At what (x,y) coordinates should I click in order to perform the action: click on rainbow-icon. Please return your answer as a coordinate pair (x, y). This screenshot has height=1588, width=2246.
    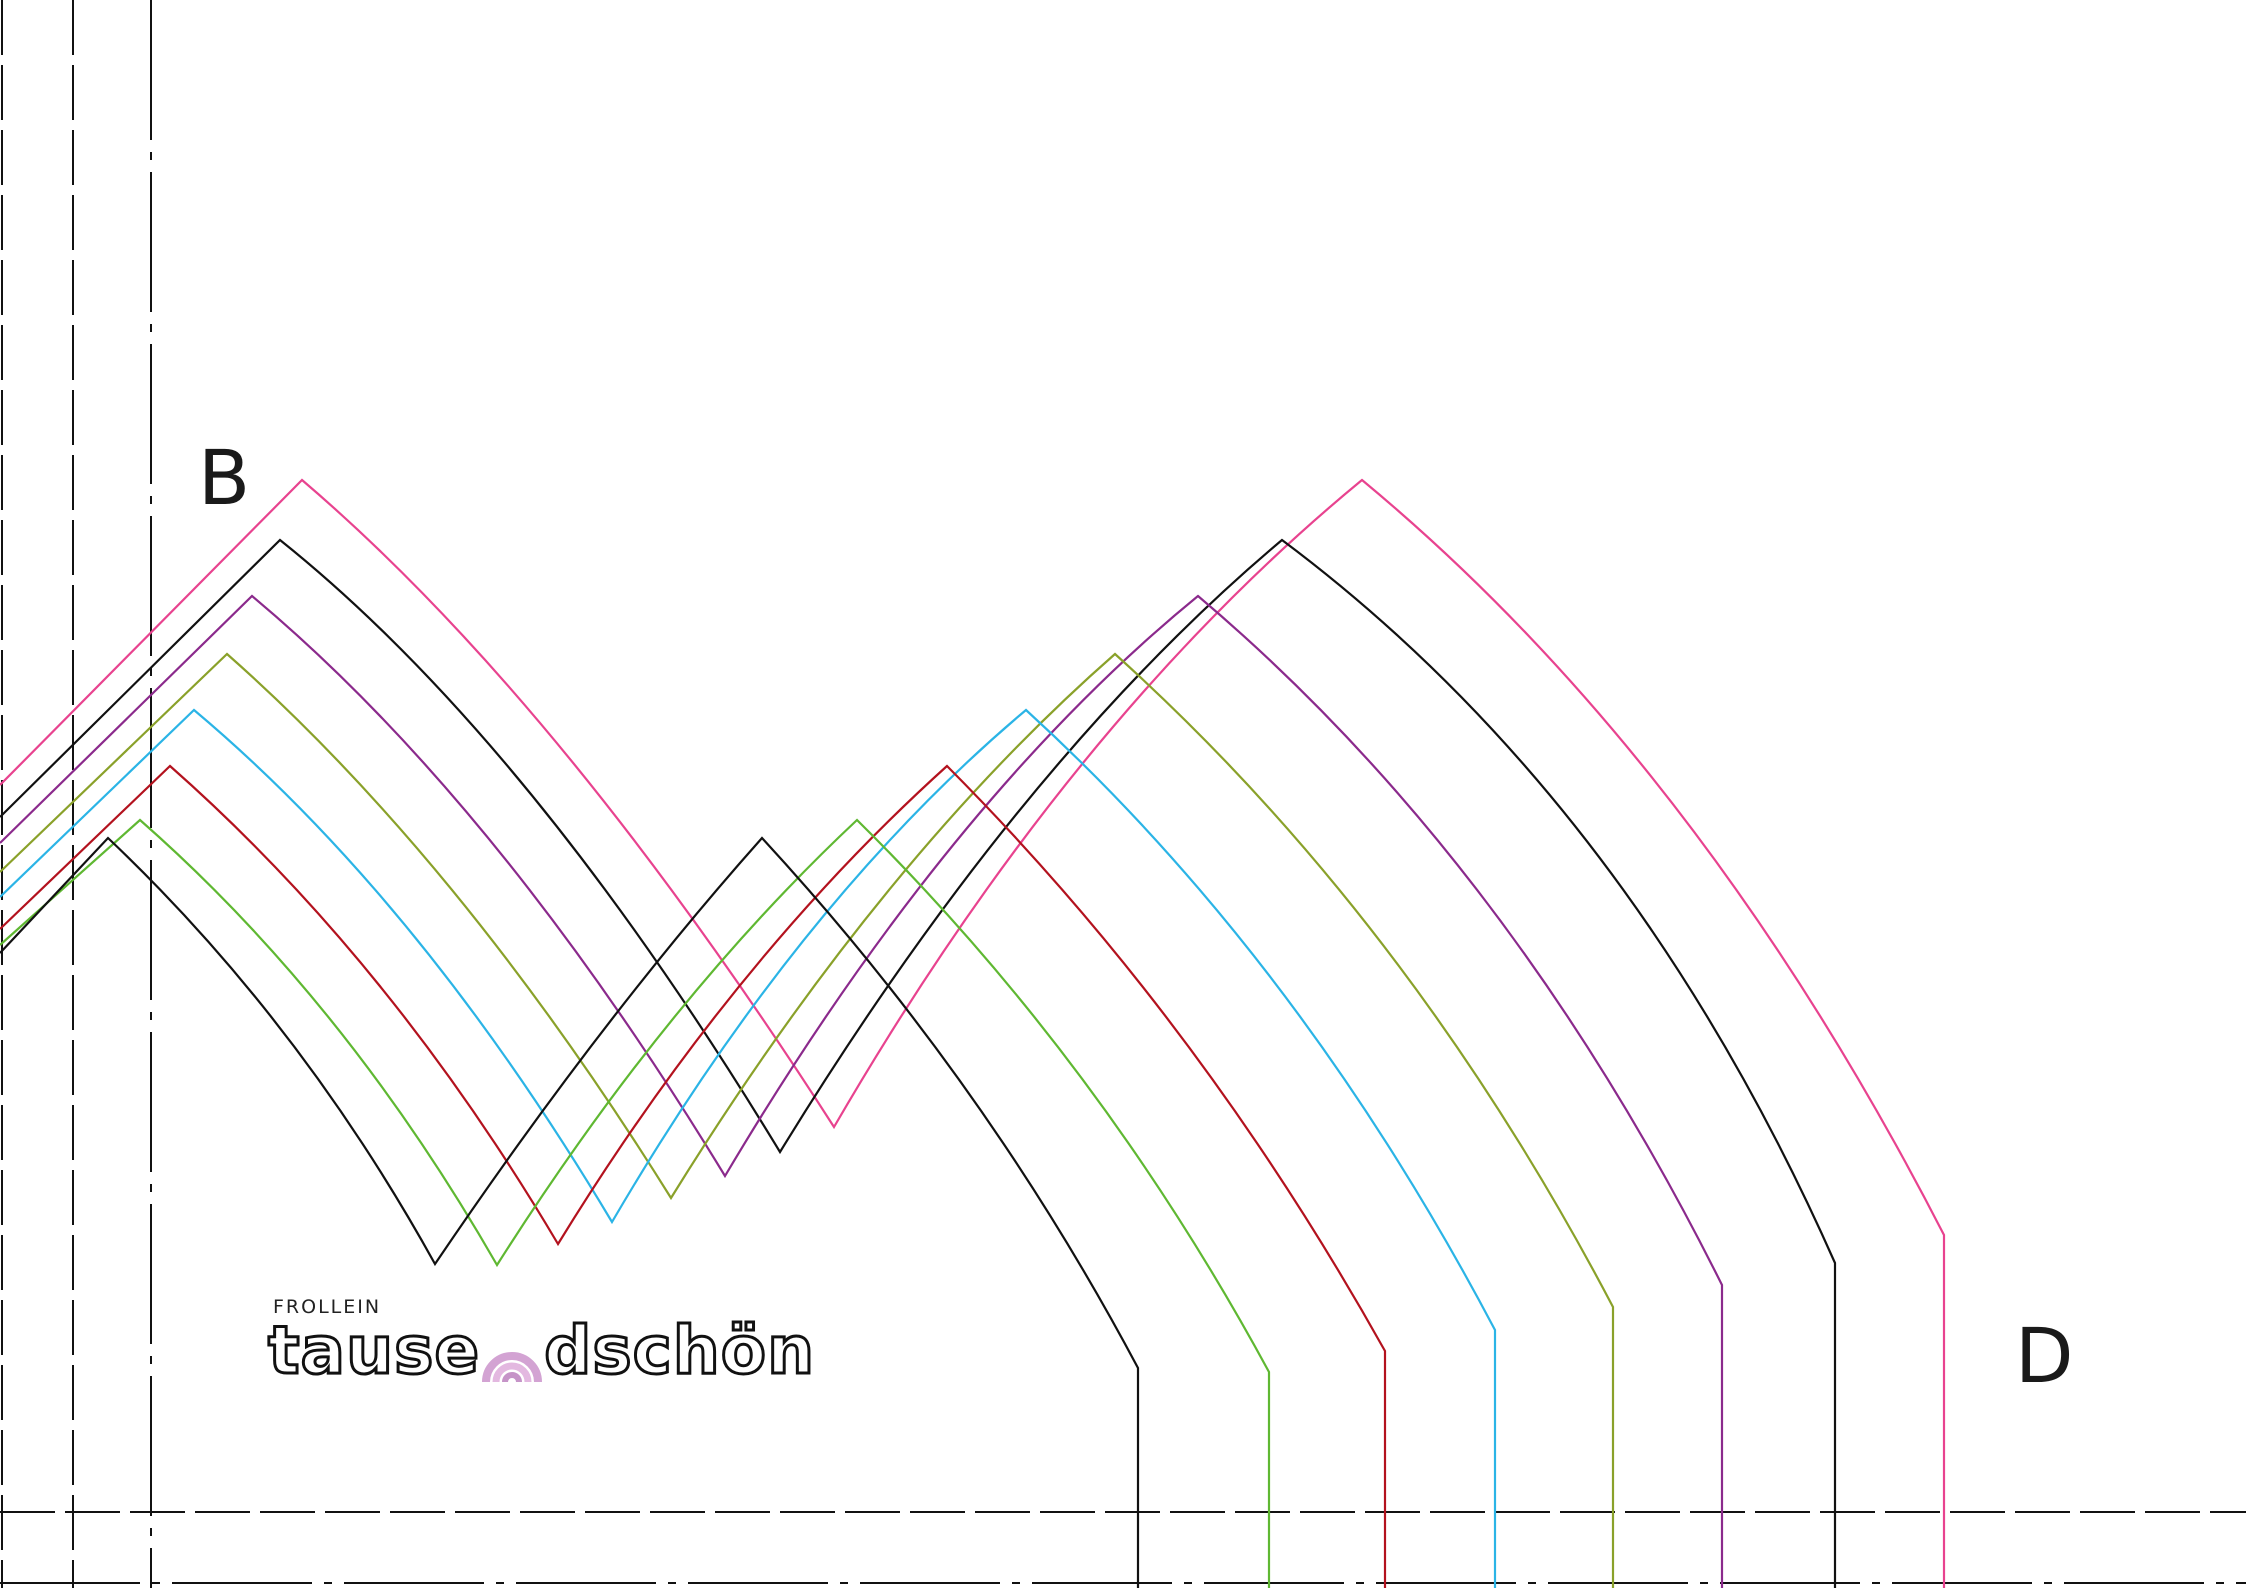
    Looking at the image, I should click on (512, 1367).